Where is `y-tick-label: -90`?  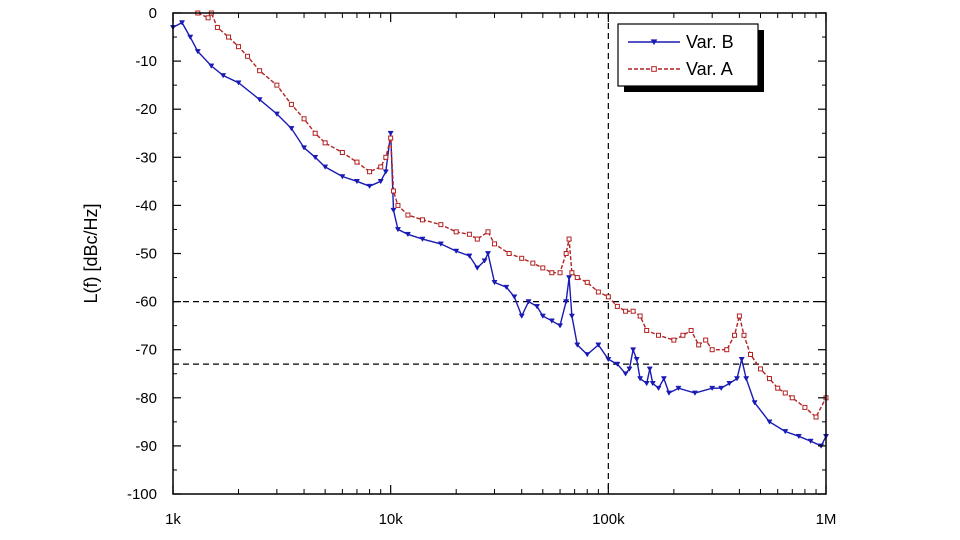
y-tick-label: -90 is located at coordinates (146, 446).